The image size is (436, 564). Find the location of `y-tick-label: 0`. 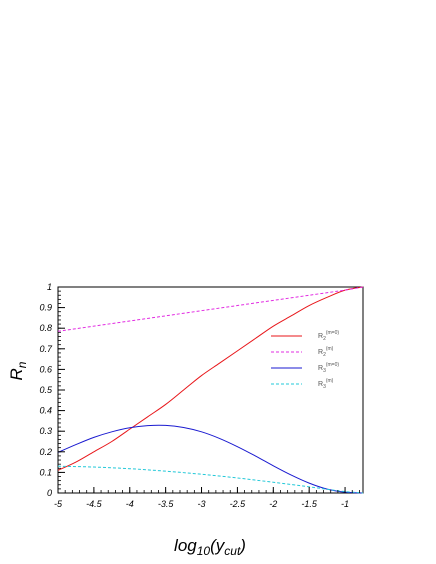

y-tick-label: 0 is located at coordinates (49, 493).